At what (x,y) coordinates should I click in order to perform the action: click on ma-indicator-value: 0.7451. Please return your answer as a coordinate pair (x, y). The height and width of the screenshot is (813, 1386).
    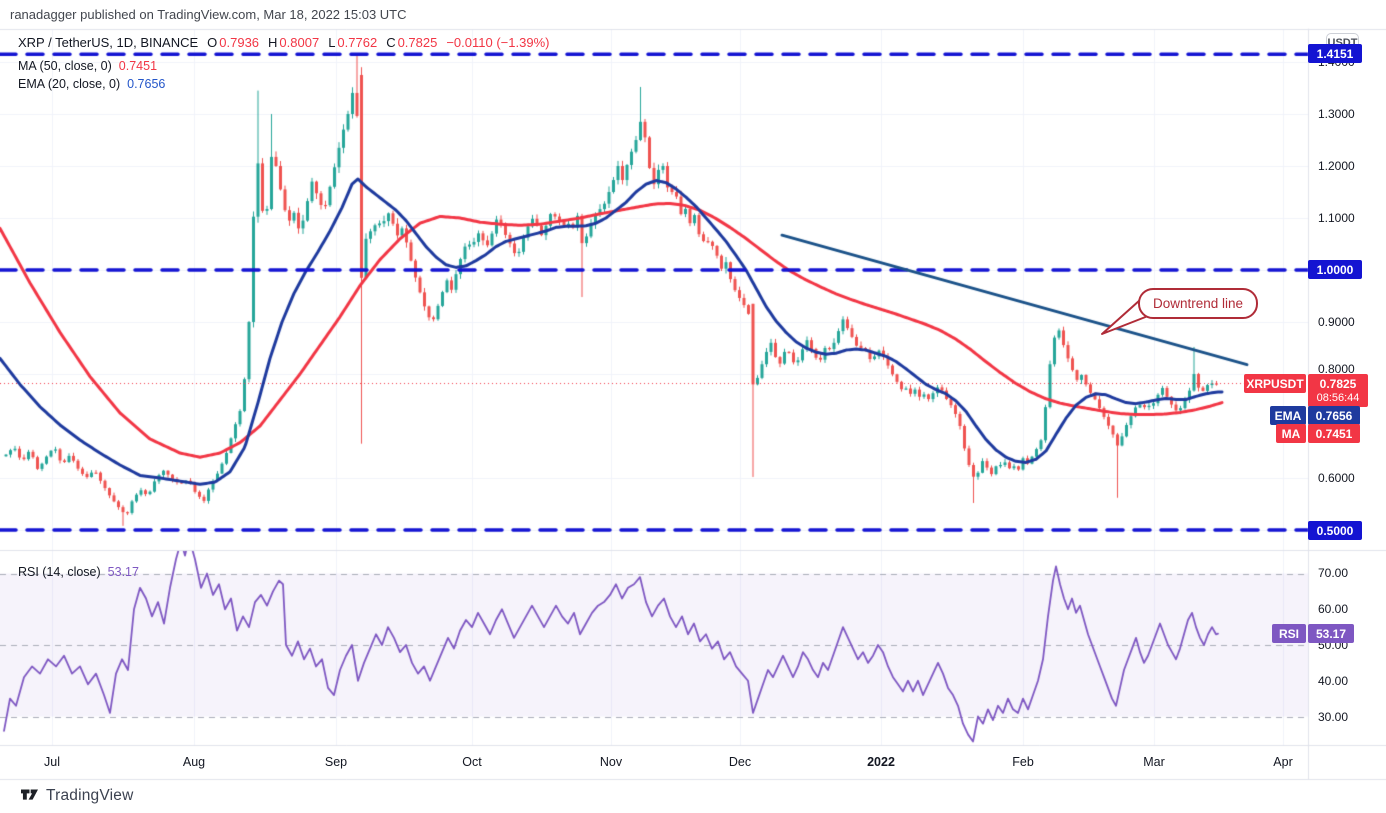
    Looking at the image, I should click on (138, 66).